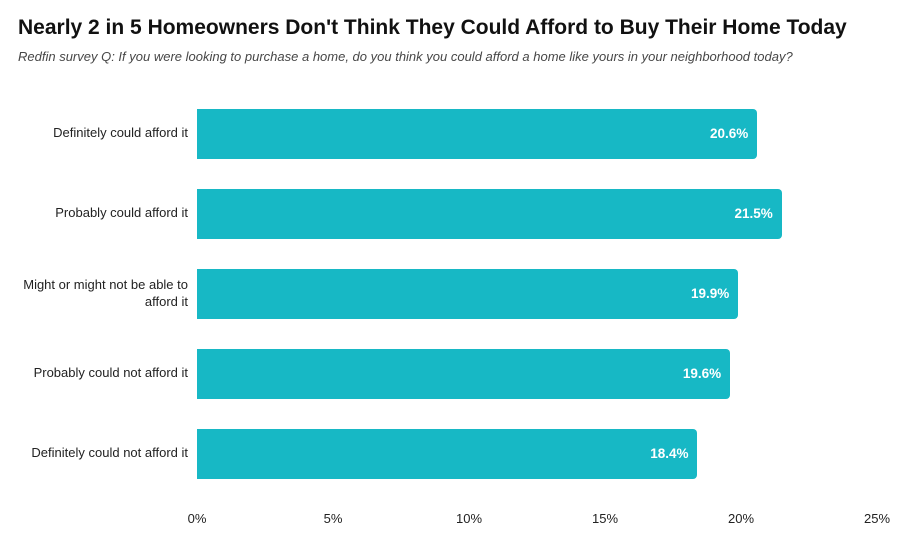  I want to click on bar: 19.6%, so click(464, 373).